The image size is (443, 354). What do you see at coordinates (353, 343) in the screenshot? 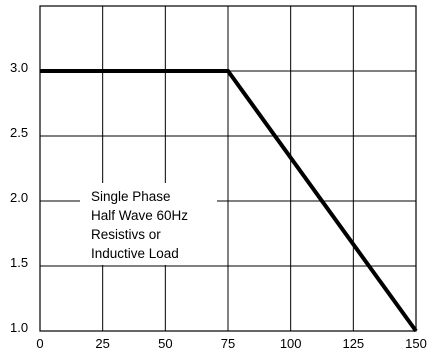
I see `x-tick-label: 125` at bounding box center [353, 343].